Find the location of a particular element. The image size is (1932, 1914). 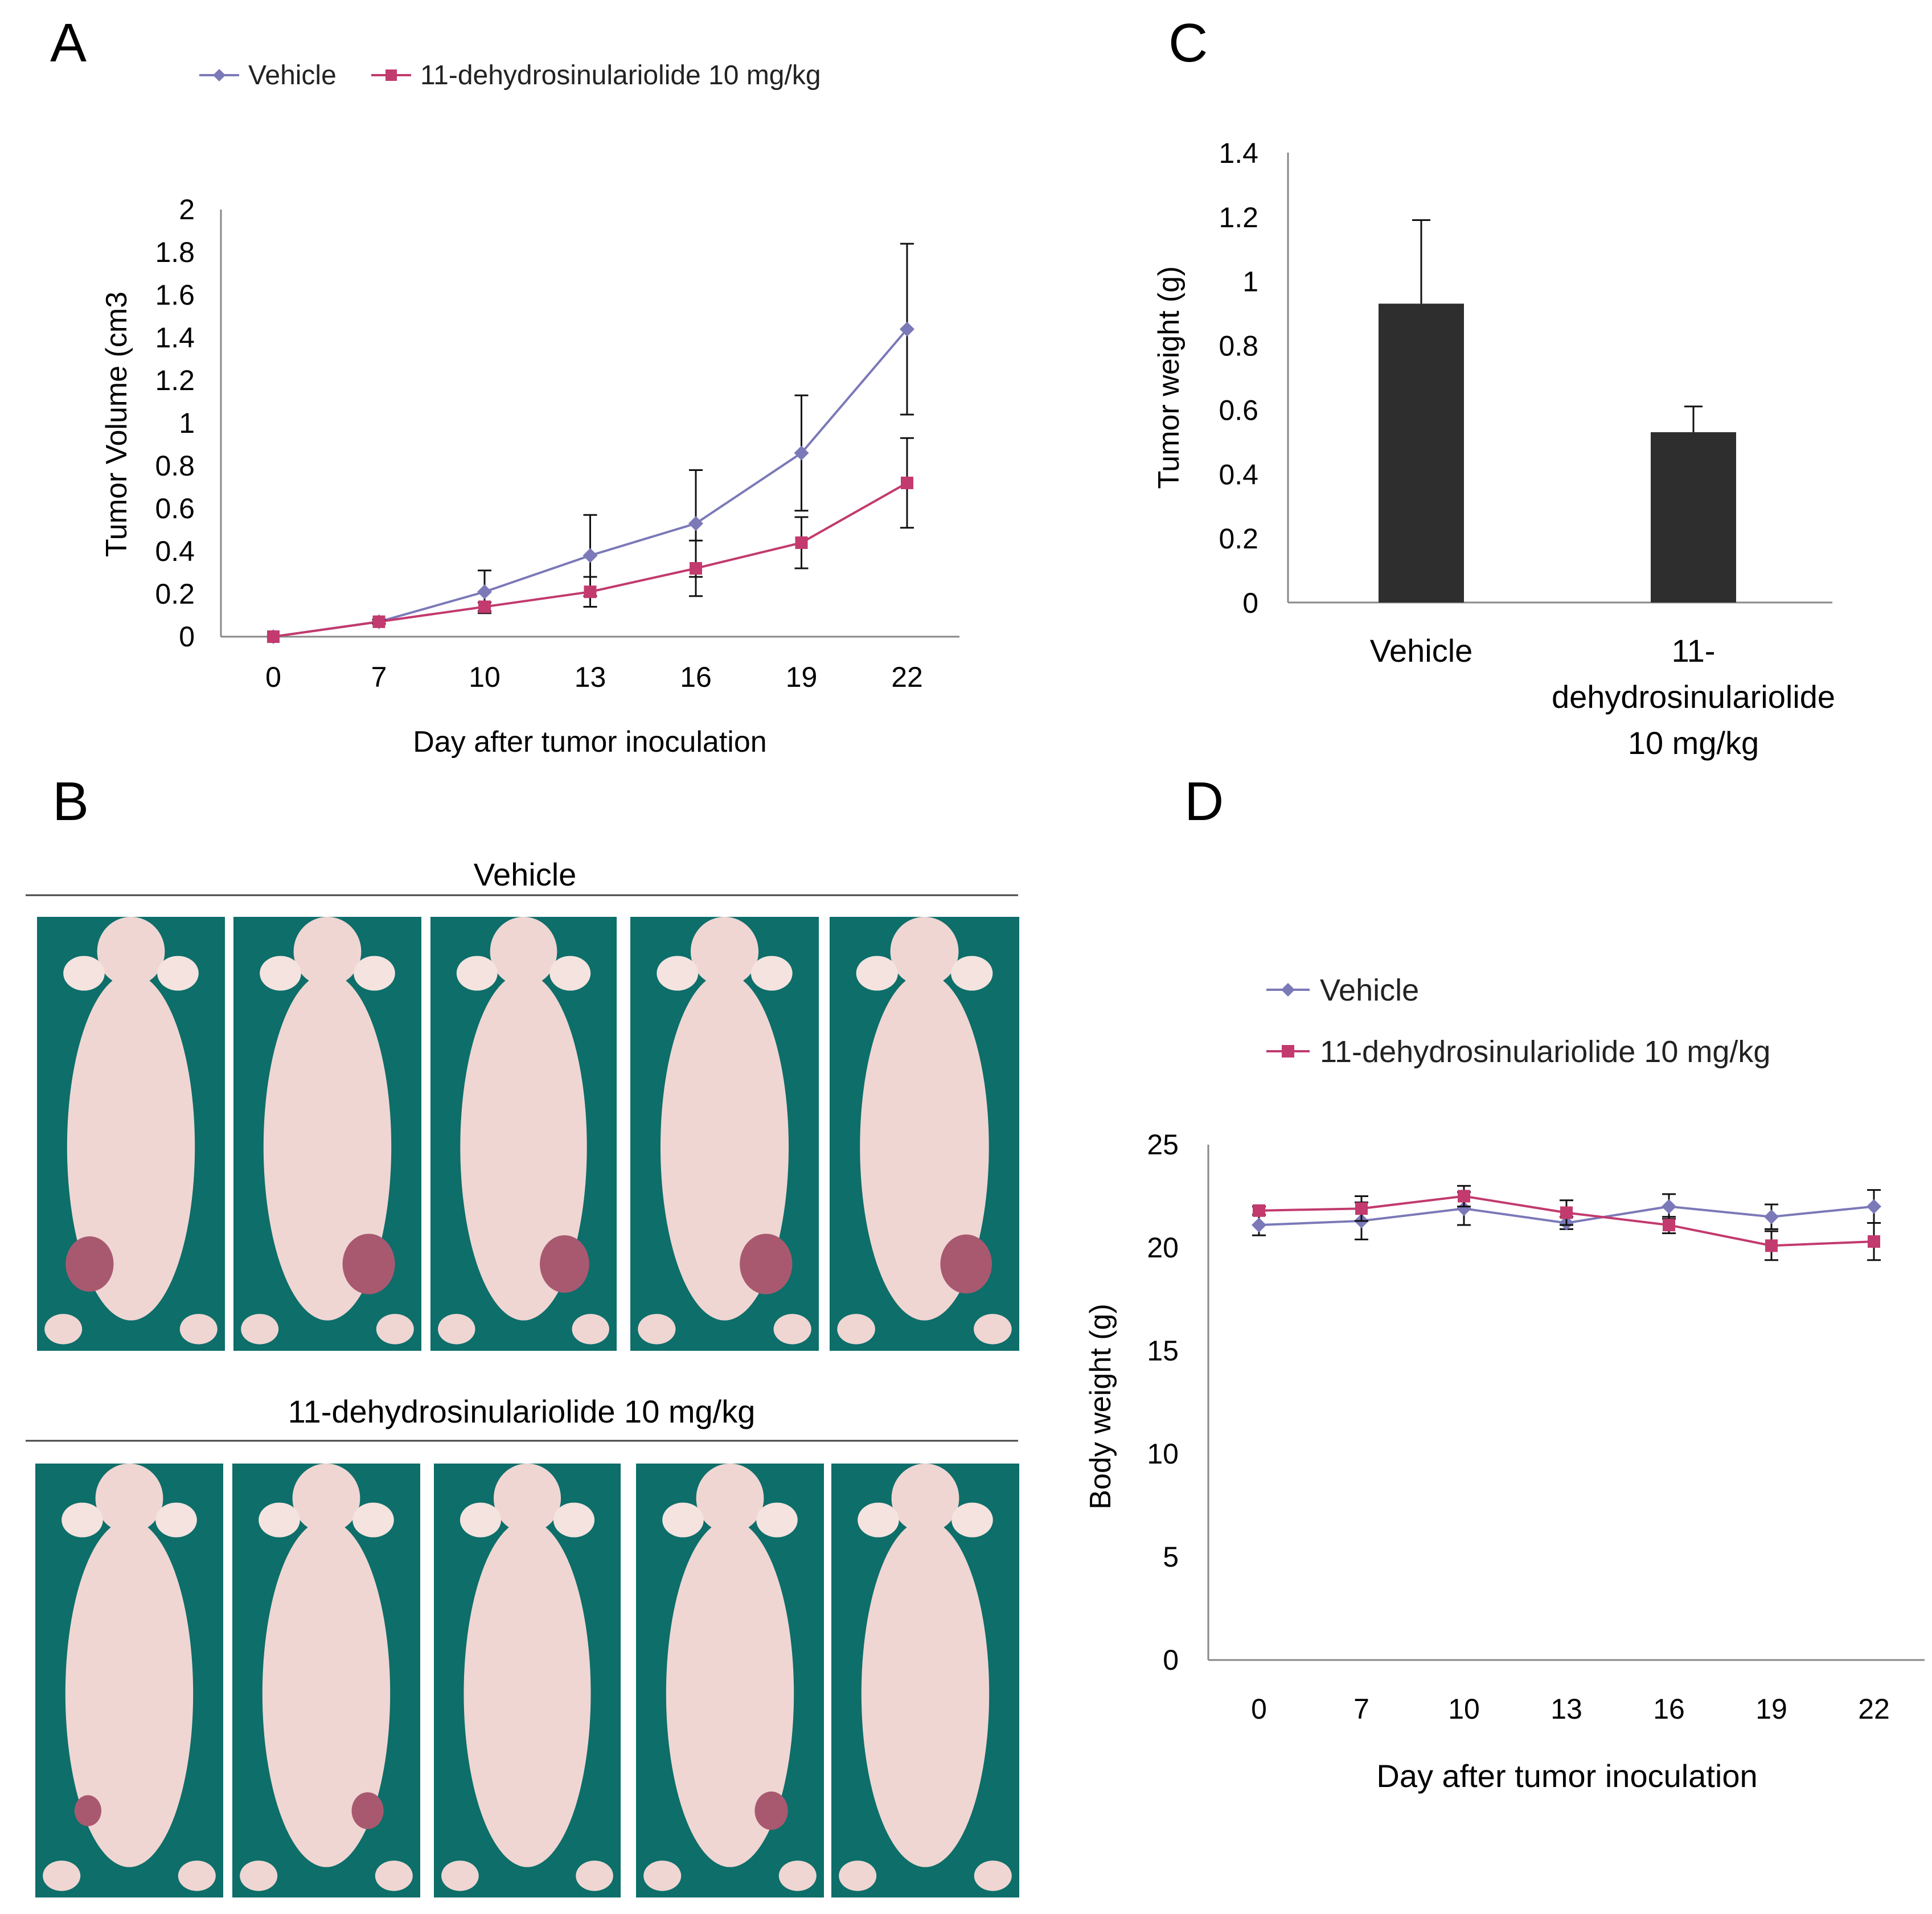

y-tick-label: 2 is located at coordinates (187, 210).